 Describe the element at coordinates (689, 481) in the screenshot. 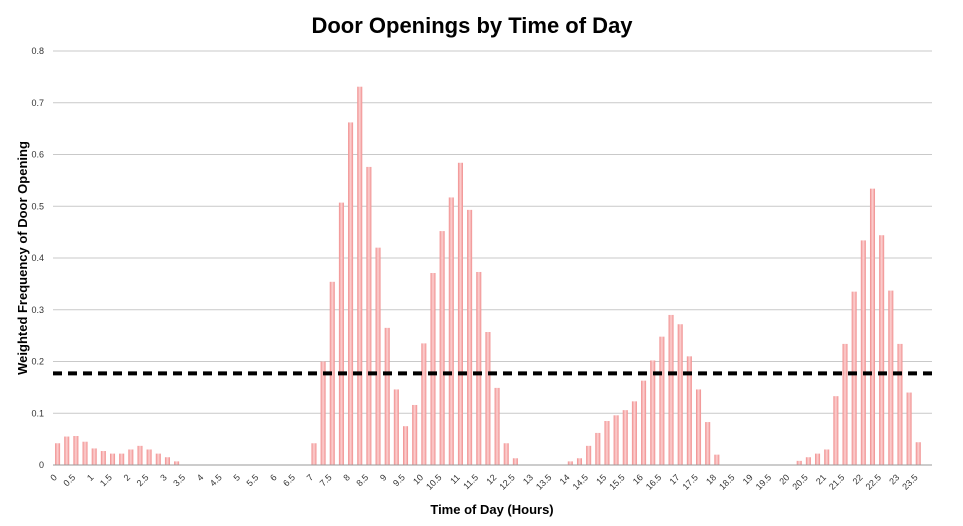

I see `x-tick-label: 17.5` at that location.